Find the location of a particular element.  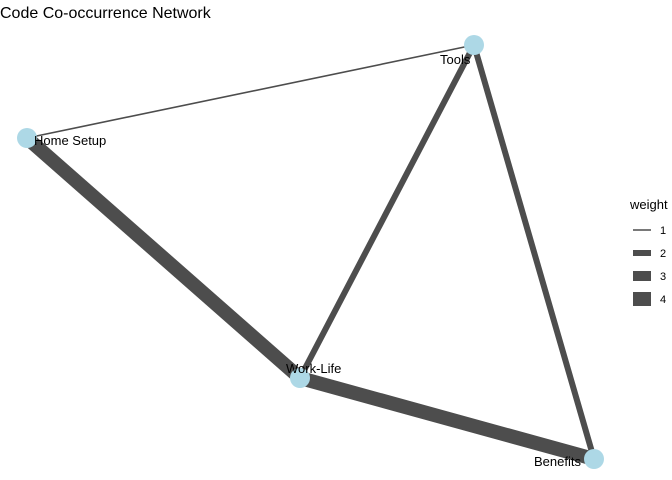

page-title: Code Co-occurrence Network is located at coordinates (105, 13).